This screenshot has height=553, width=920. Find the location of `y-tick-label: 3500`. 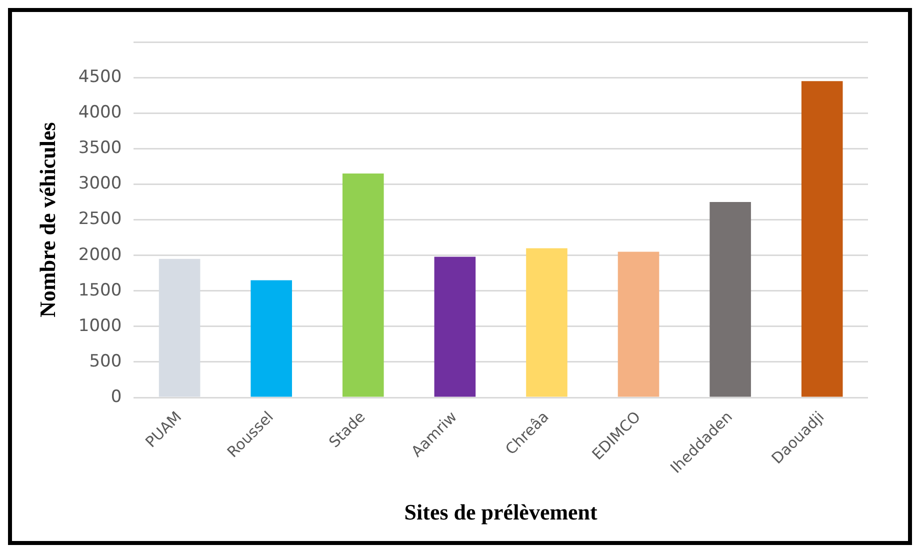

y-tick-label: 3500 is located at coordinates (100, 148).